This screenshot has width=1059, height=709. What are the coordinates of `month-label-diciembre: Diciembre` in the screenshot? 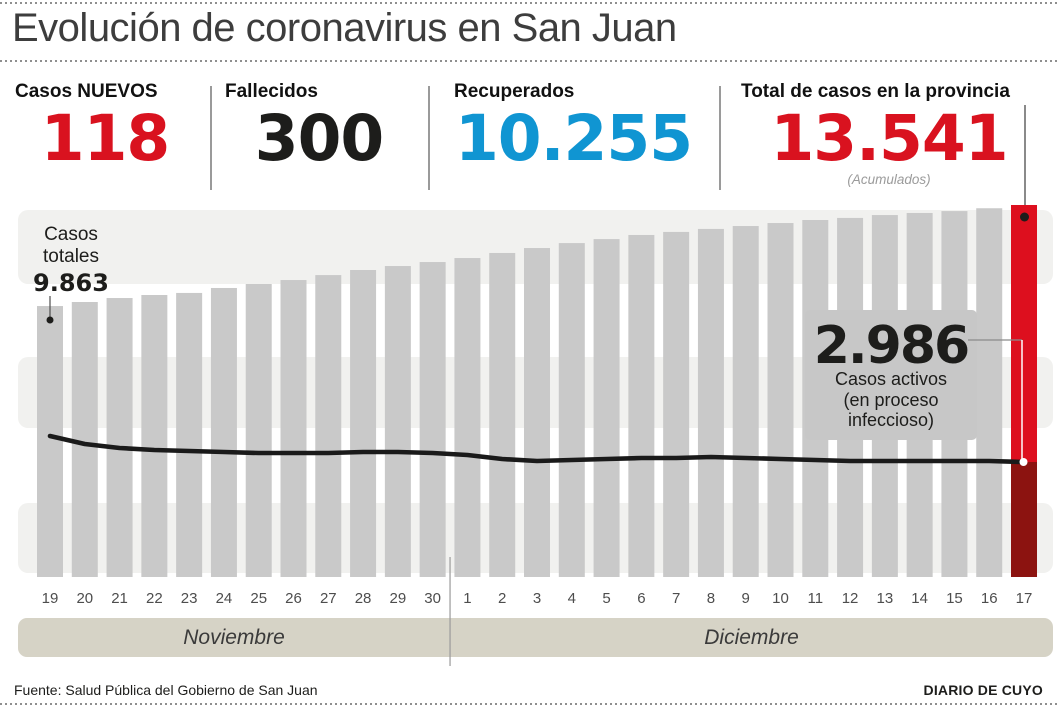 It's located at (751, 637).